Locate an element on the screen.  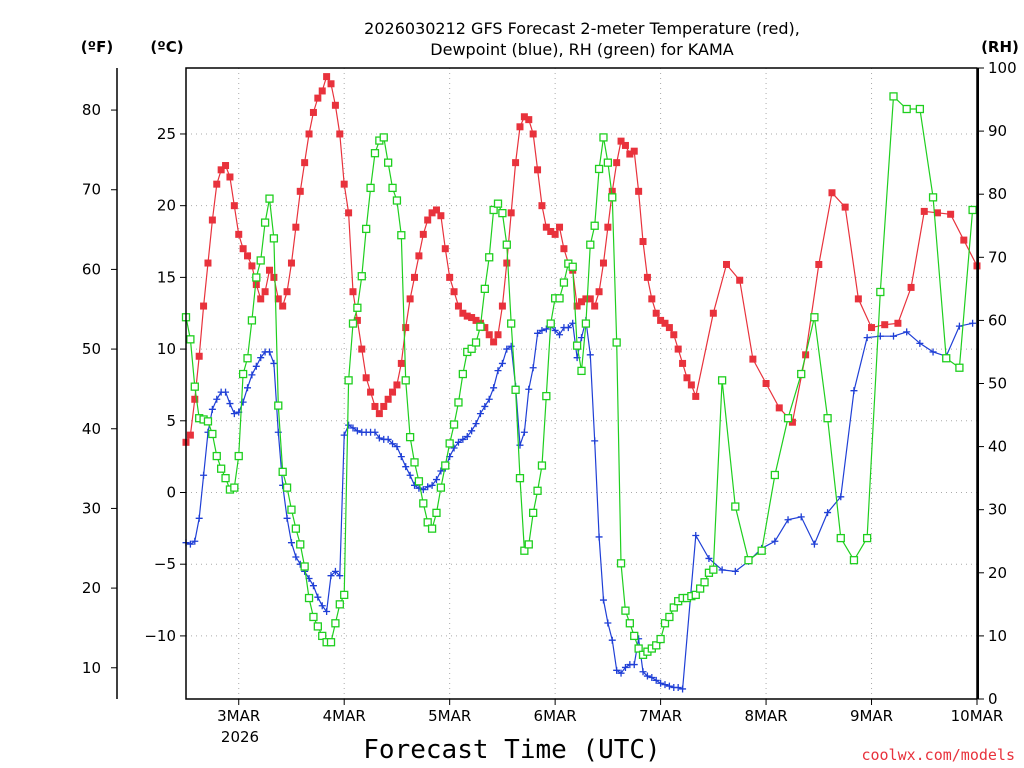
x-tick-label: 7MAR is located at coordinates (660, 716).